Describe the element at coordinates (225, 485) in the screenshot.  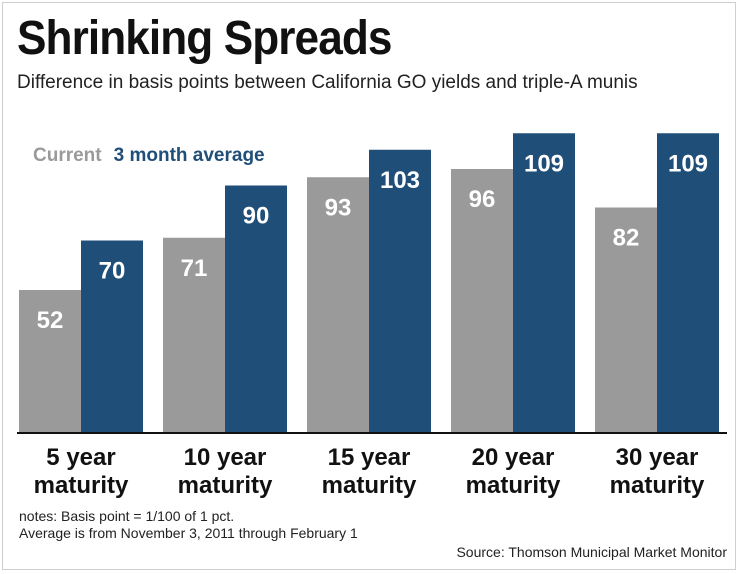
I see `category-label-1-line-1: maturity` at that location.